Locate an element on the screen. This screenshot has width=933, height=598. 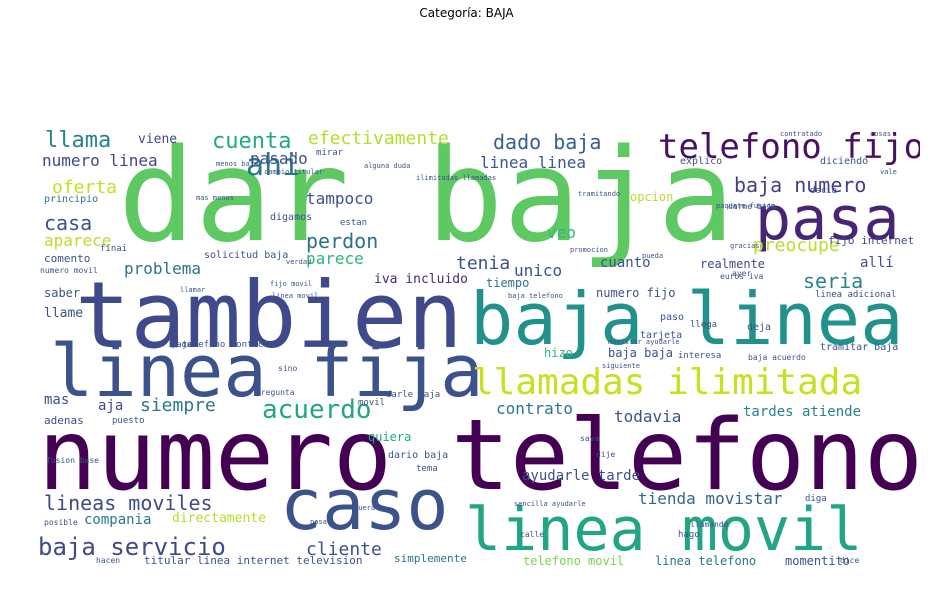
word-viene: viene is located at coordinates (158, 139).